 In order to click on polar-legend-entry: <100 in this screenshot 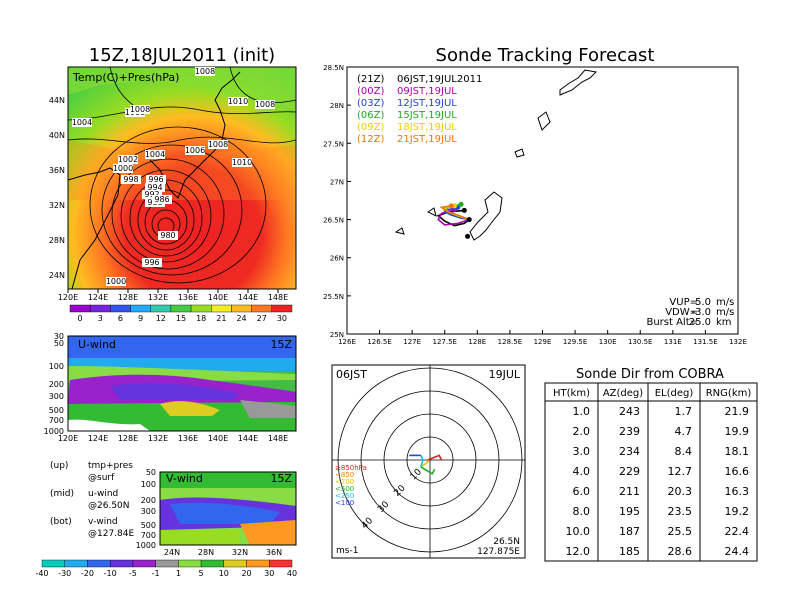, I will do `click(344, 503)`.